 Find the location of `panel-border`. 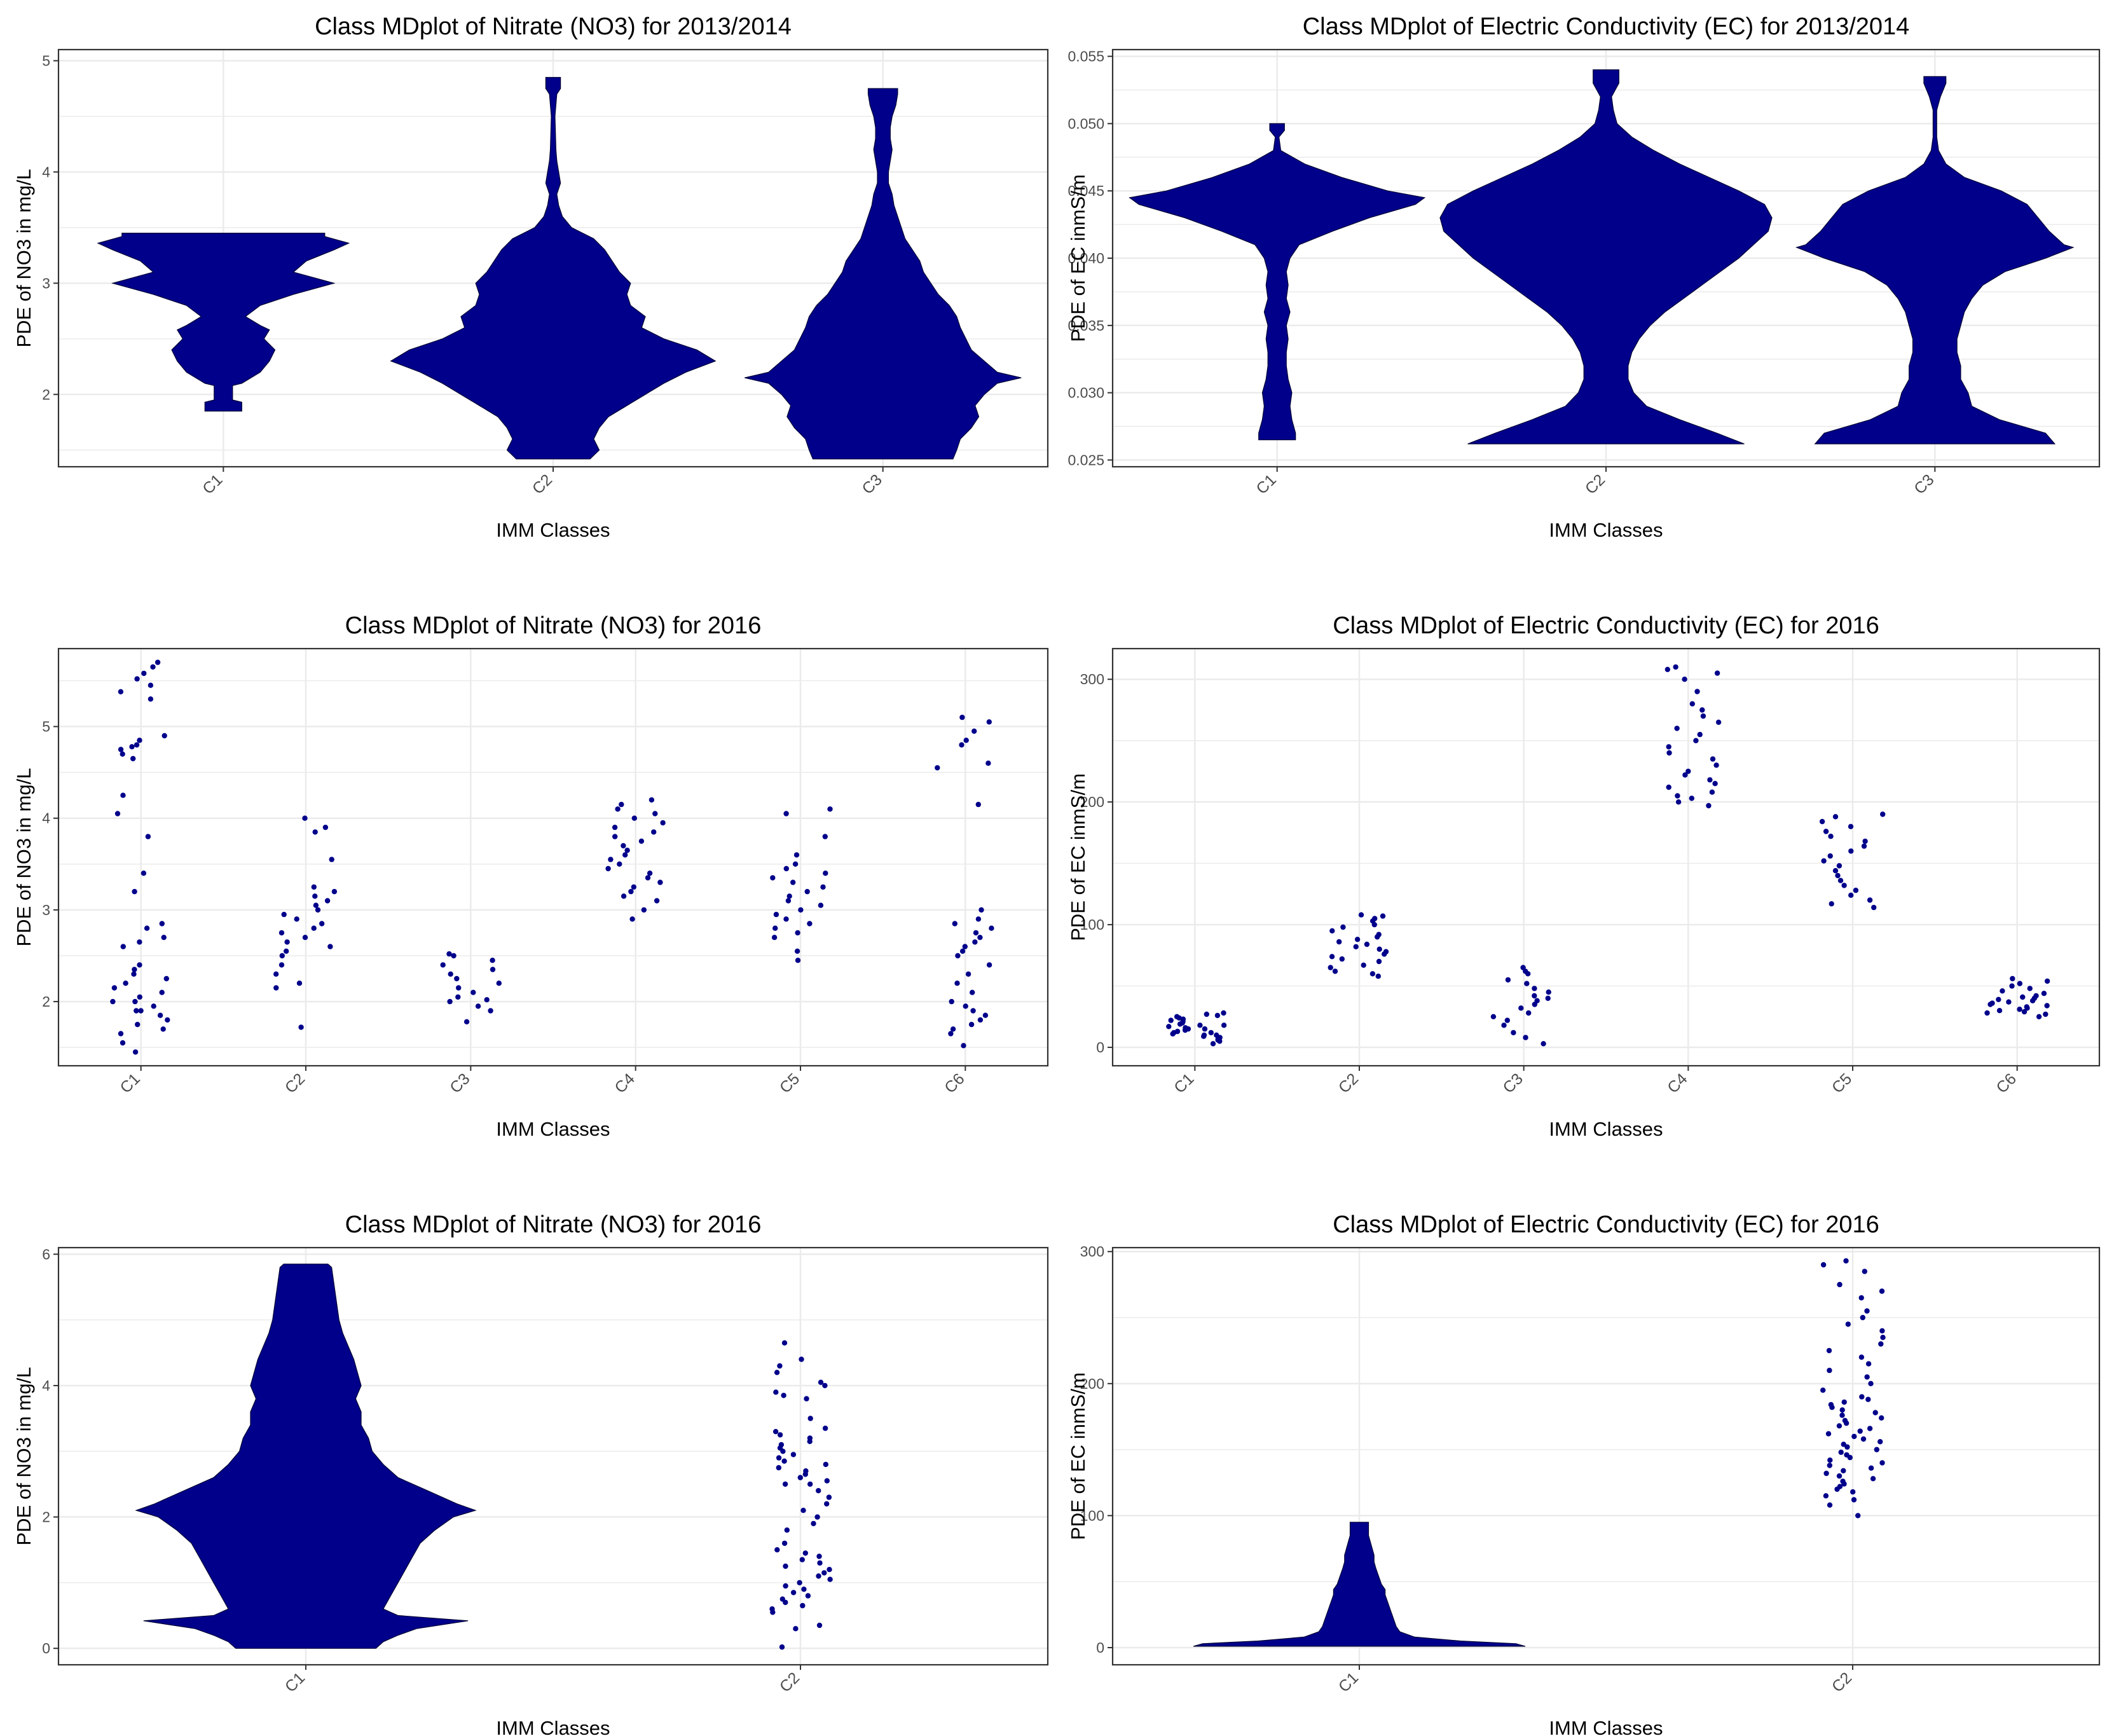

panel-border is located at coordinates (1606, 1456).